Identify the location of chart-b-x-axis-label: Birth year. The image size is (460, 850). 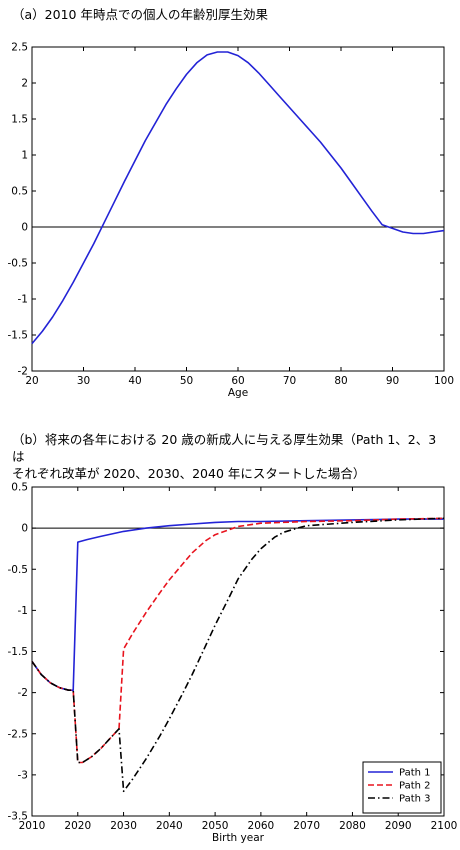
(238, 838).